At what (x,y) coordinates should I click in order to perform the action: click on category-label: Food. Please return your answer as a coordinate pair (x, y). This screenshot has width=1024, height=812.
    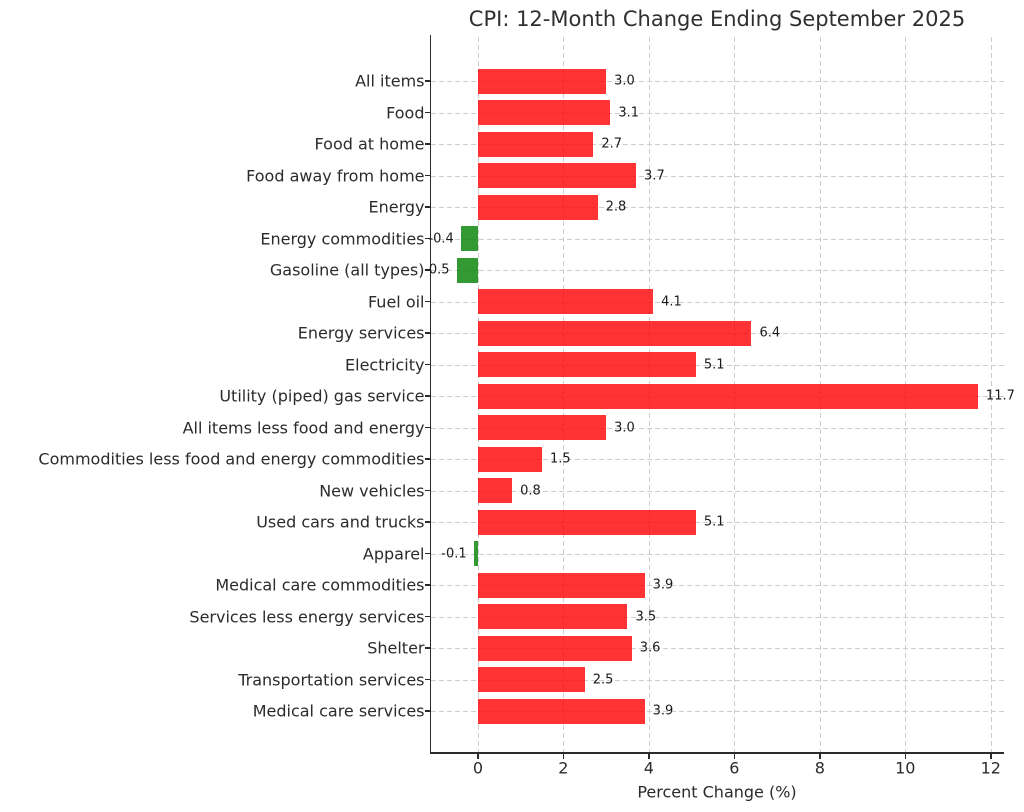
    Looking at the image, I should click on (405, 112).